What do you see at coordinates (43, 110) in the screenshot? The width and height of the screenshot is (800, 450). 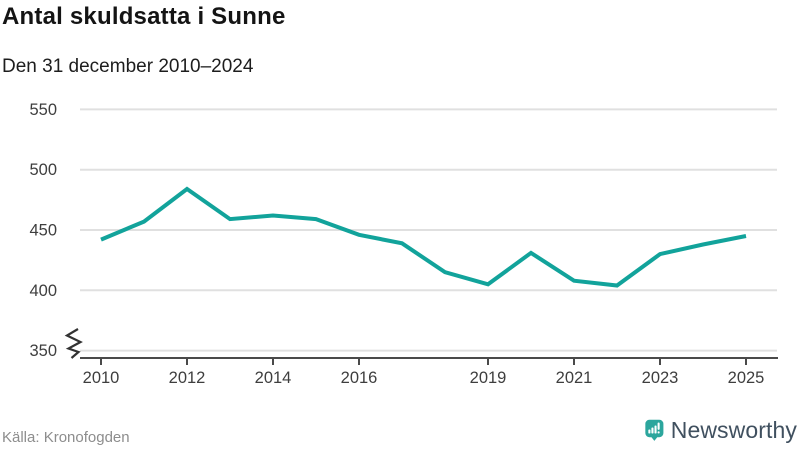 I see `y-tick-label: 550` at bounding box center [43, 110].